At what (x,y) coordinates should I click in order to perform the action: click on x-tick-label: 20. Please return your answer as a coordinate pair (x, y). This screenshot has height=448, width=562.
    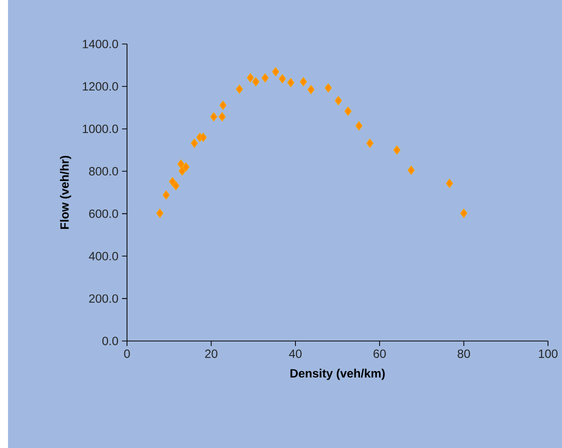
    Looking at the image, I should click on (211, 353).